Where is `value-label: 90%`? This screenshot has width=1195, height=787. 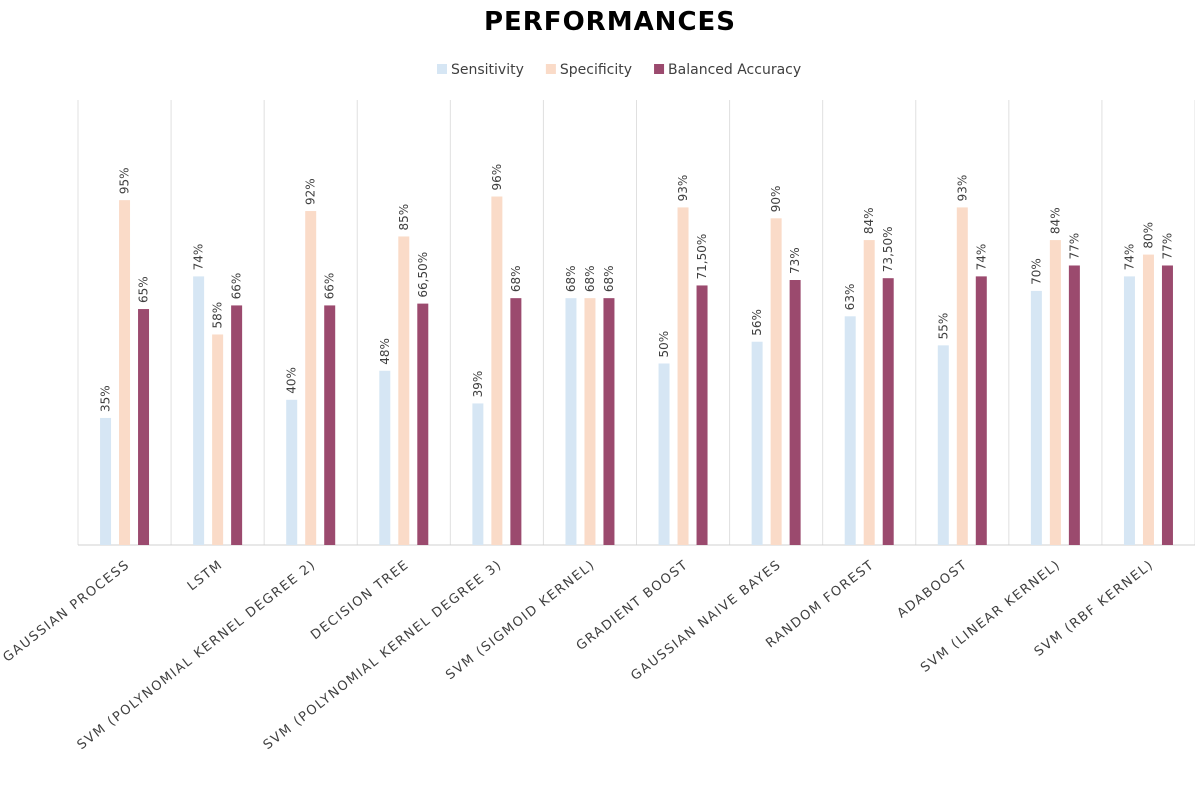 value-label: 90% is located at coordinates (776, 199).